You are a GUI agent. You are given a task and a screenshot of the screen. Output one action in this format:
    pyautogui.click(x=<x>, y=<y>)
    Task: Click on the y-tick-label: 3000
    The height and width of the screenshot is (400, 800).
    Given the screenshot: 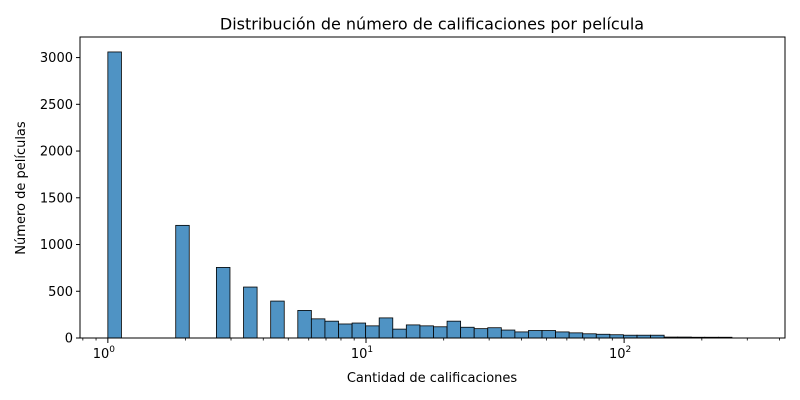 What is the action you would take?
    pyautogui.click(x=56, y=58)
    